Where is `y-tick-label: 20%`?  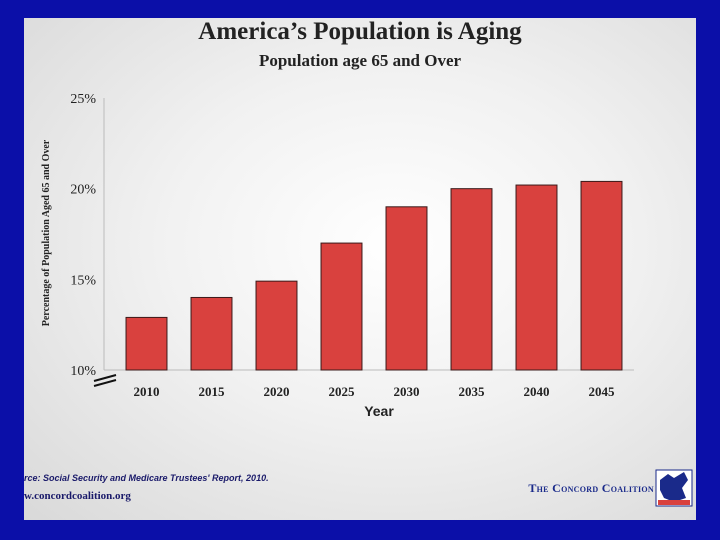 y-tick-label: 20% is located at coordinates (83, 190).